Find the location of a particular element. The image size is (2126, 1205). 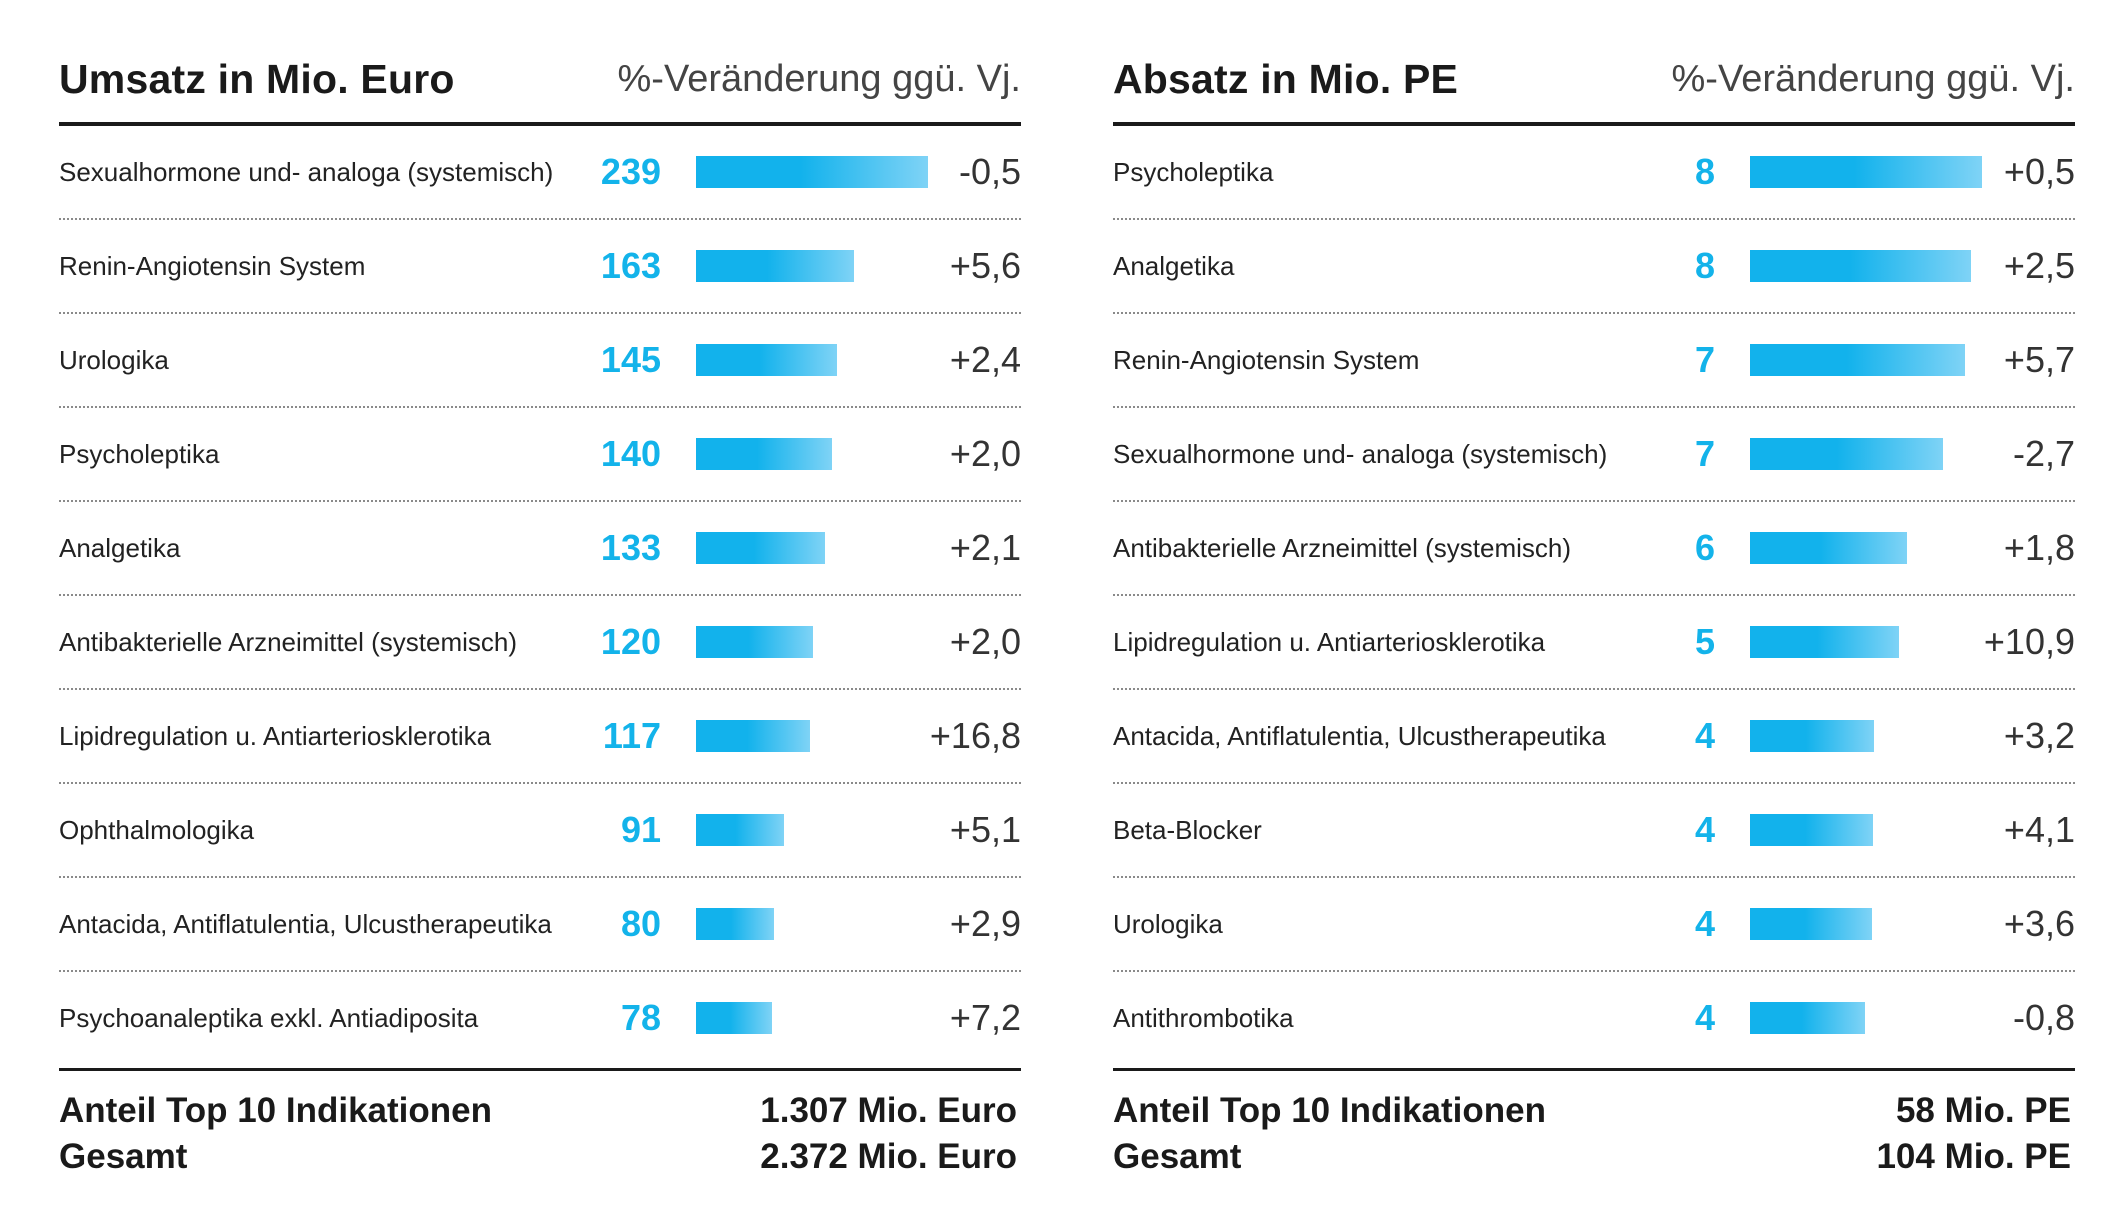

absatz-row: Analgetika 8 +2,5 is located at coordinates (1594, 267).